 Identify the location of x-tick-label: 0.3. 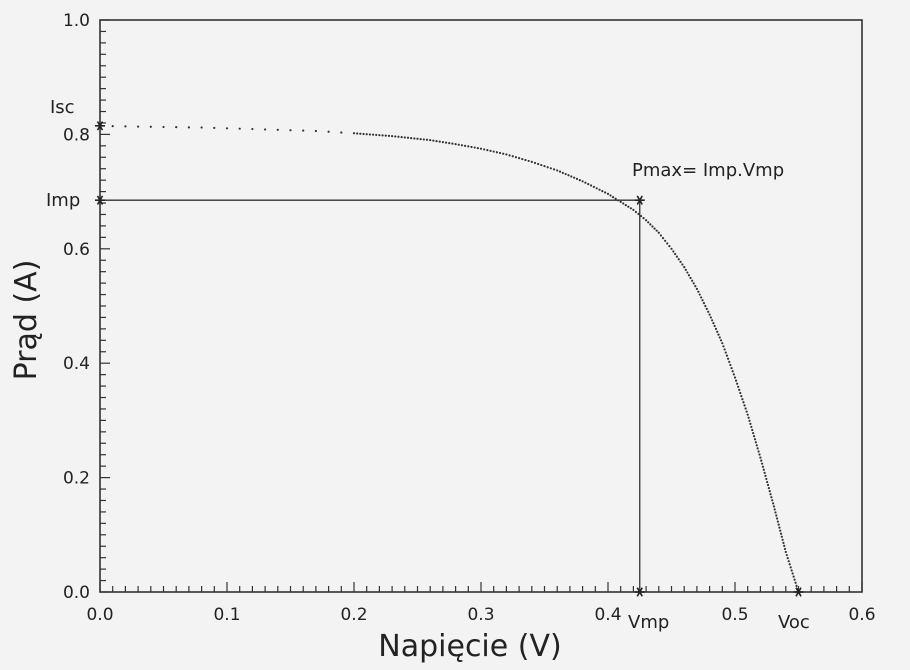
(480, 615).